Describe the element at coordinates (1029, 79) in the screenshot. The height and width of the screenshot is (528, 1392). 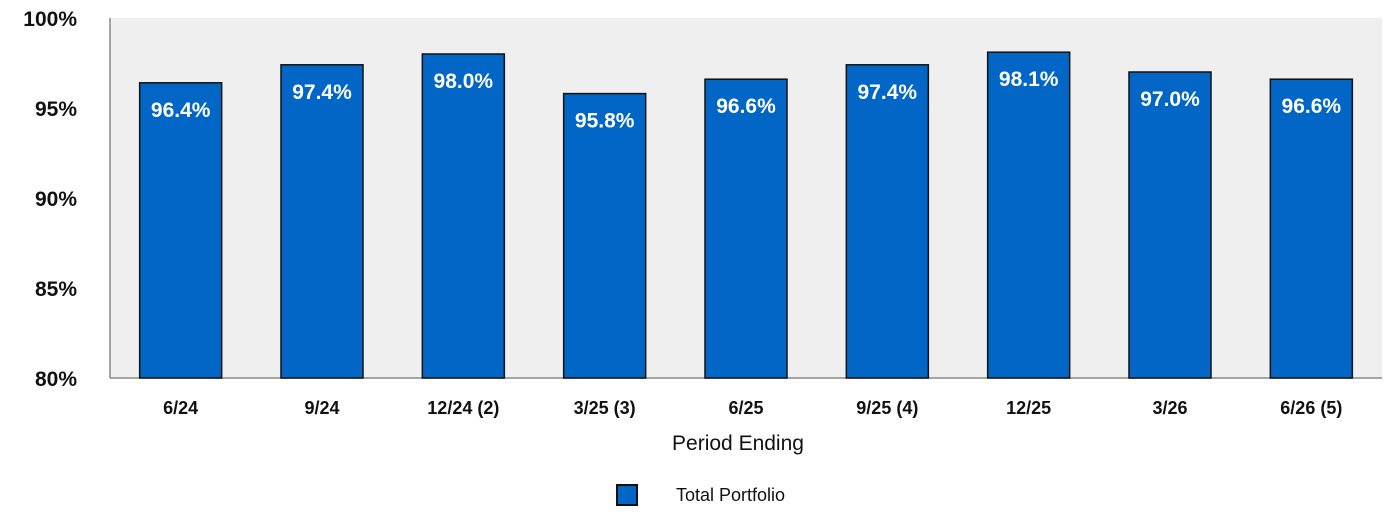
I see `data-label: 98.1%` at that location.